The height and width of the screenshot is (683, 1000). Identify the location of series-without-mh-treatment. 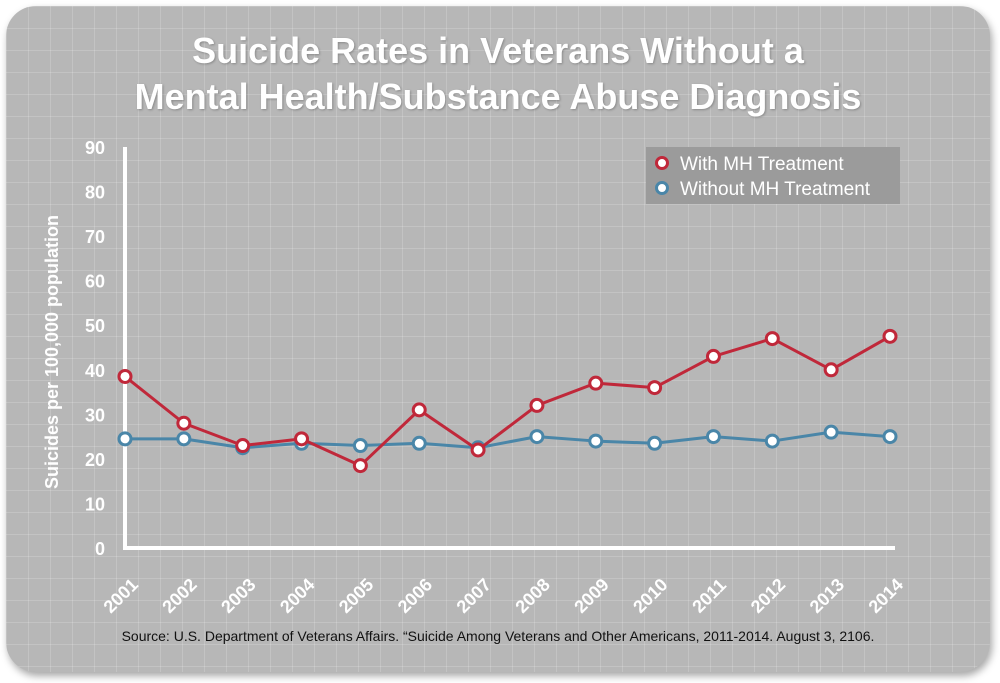
(507, 440).